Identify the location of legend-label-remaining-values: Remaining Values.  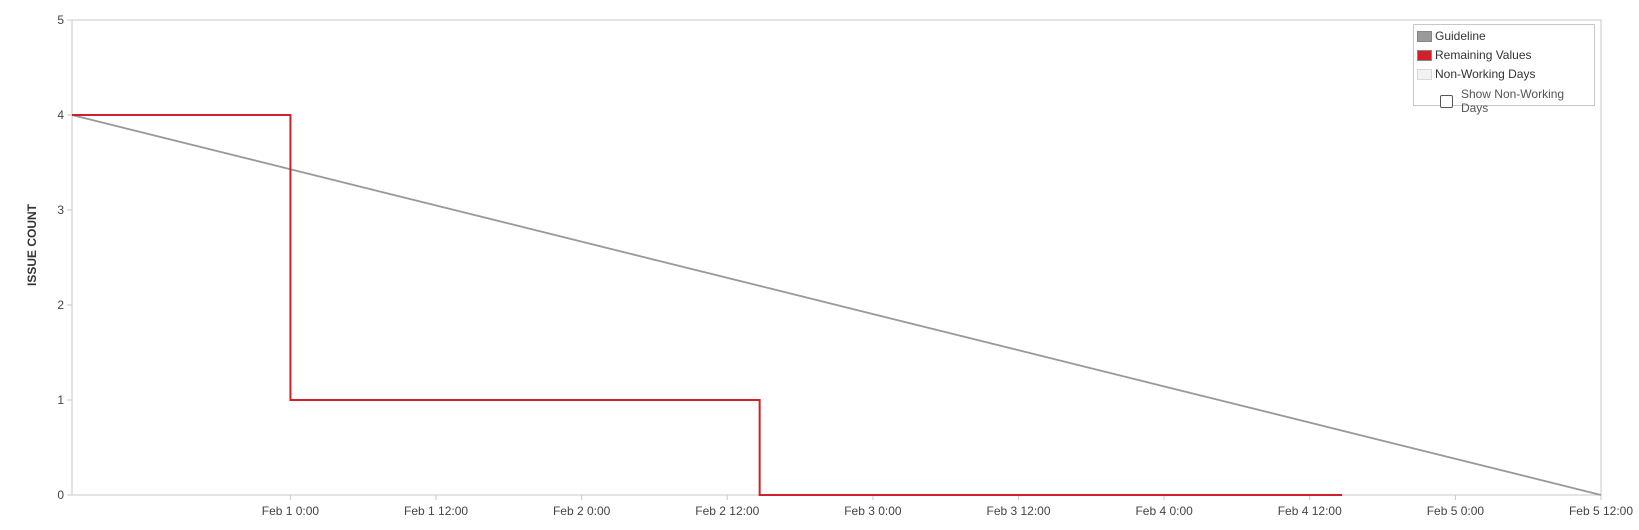
(1483, 55).